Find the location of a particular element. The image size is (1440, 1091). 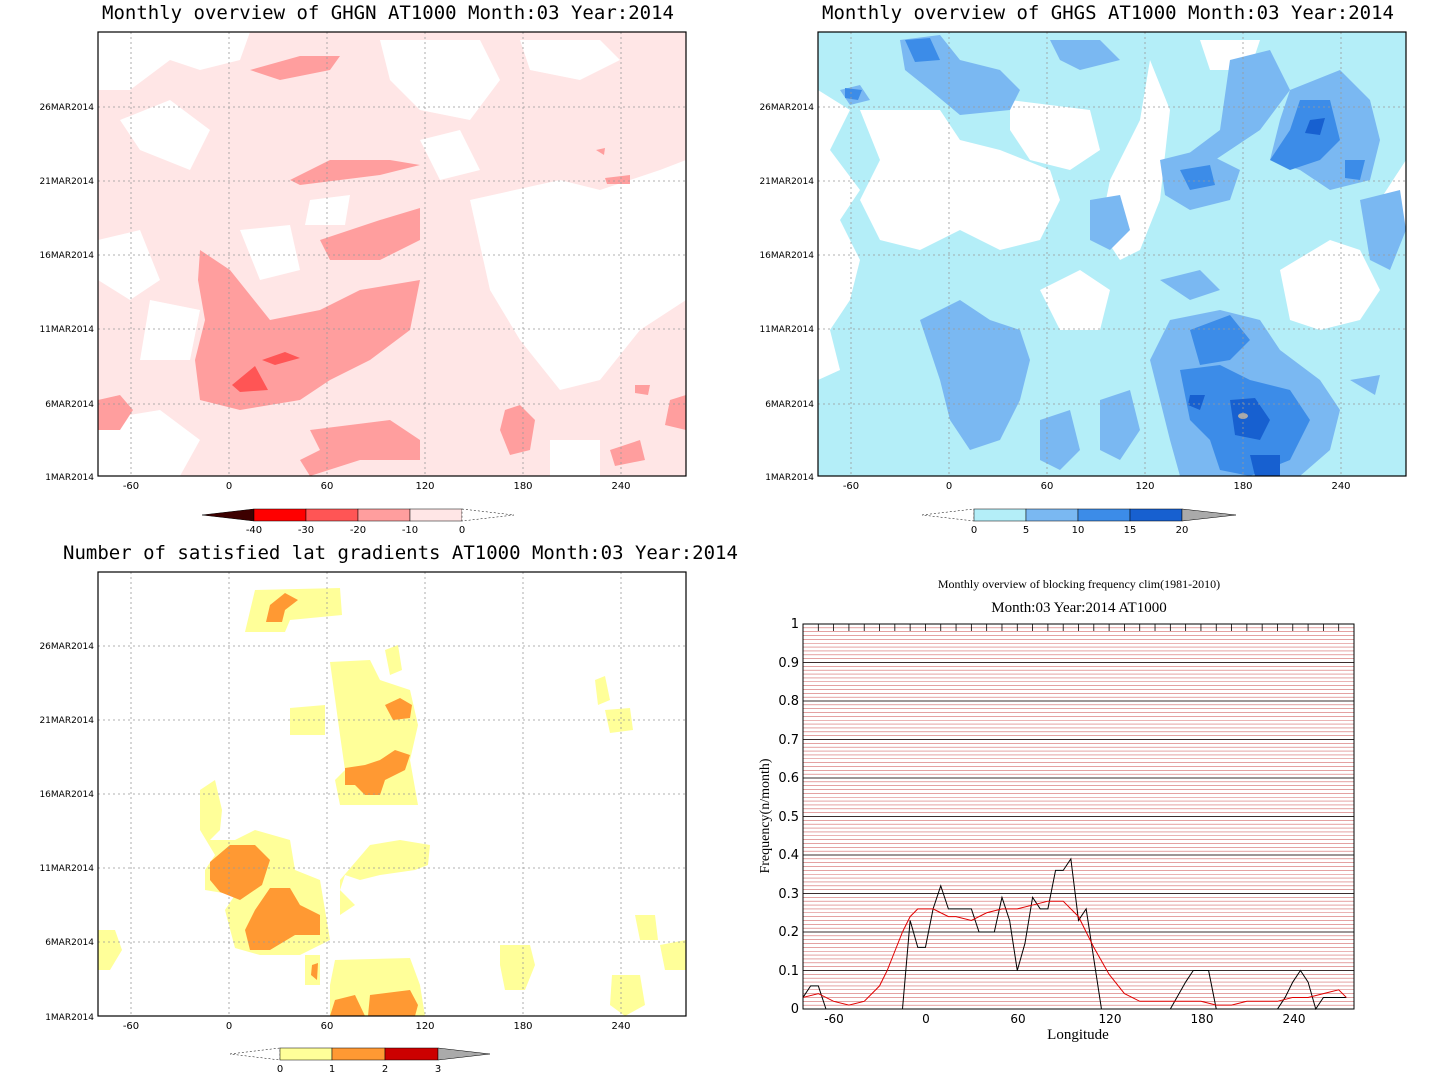

ghgs-xtick-labels: -60 0 60 120 180 240 is located at coordinates (1097, 486).